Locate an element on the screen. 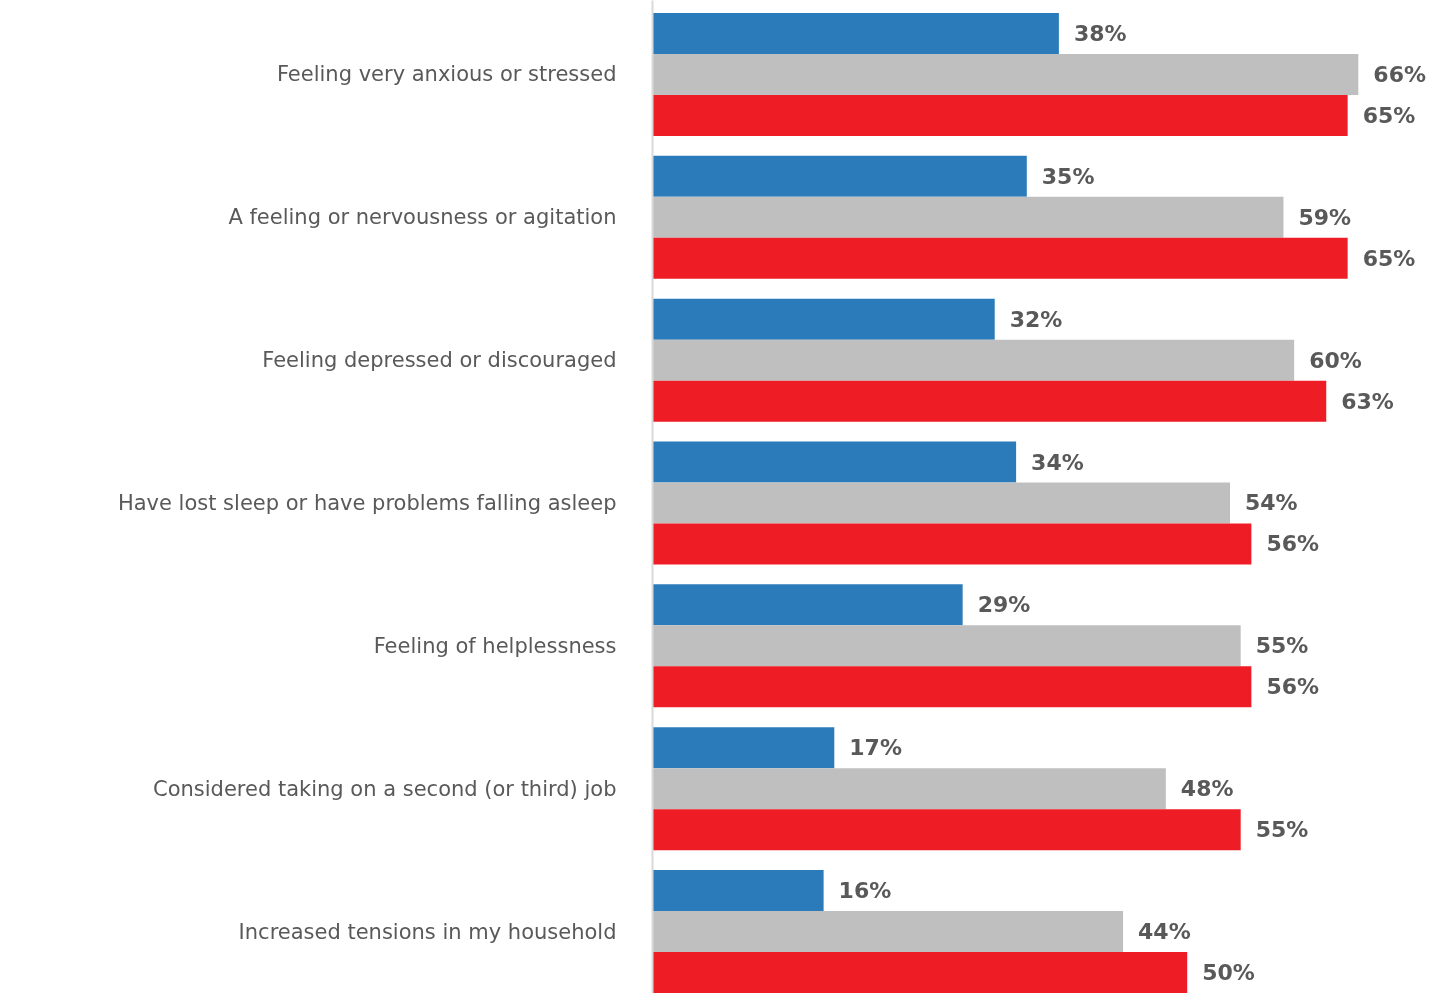 This screenshot has width=1439, height=993. data-label: 66% is located at coordinates (1399, 74).